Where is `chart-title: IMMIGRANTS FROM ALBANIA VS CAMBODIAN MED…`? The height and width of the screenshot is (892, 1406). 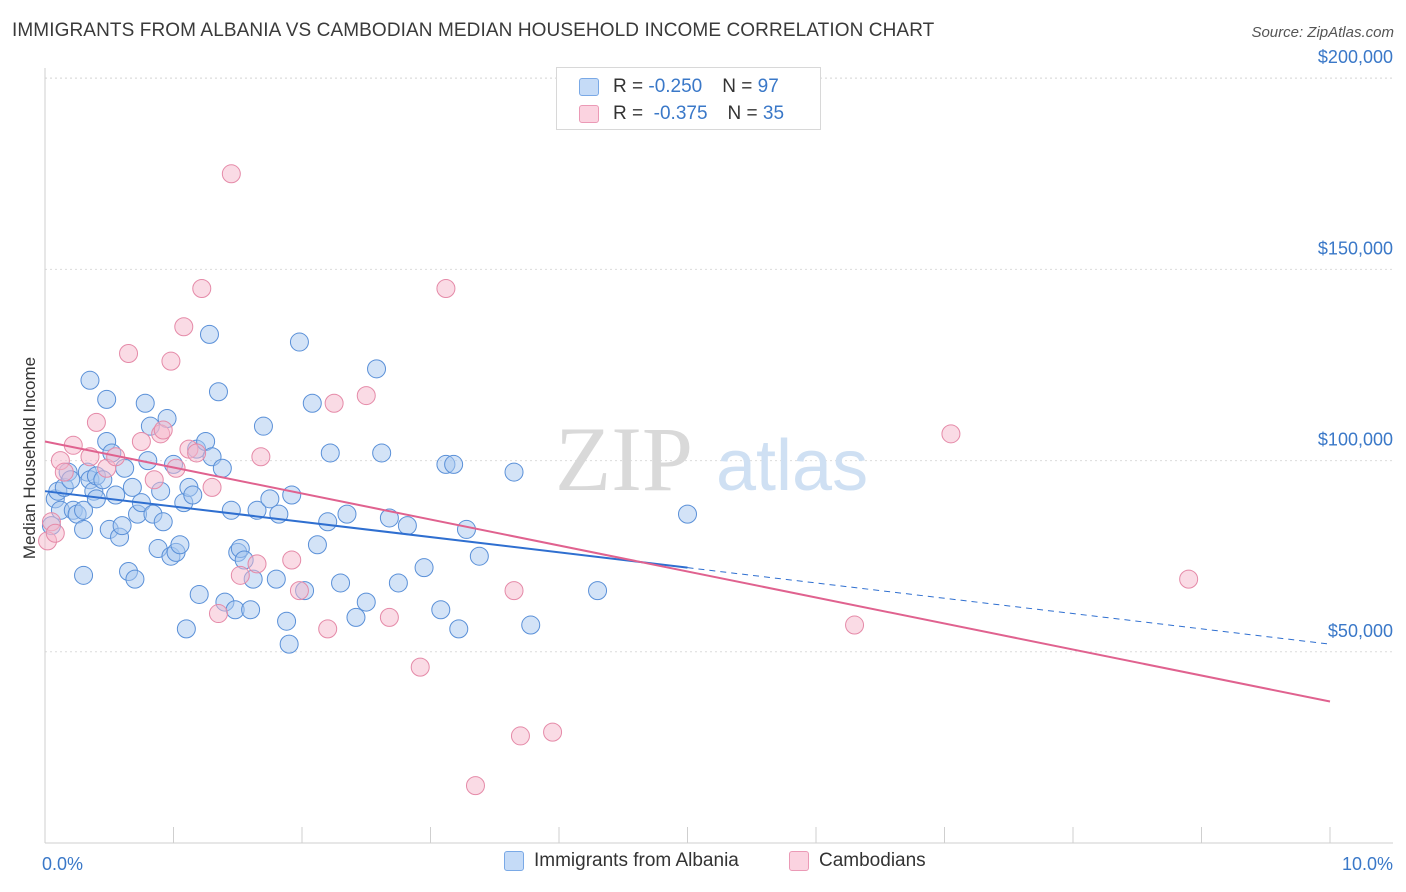 chart-title: IMMIGRANTS FROM ALBANIA VS CAMBODIAN MED… is located at coordinates (473, 30).